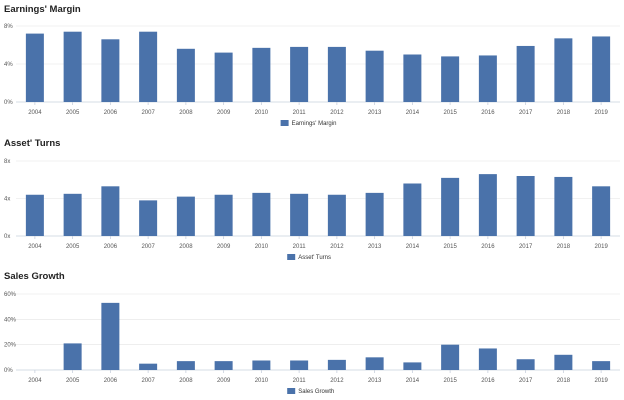 The image size is (624, 400). What do you see at coordinates (10, 346) in the screenshot?
I see `y-tick-label: 20%` at bounding box center [10, 346].